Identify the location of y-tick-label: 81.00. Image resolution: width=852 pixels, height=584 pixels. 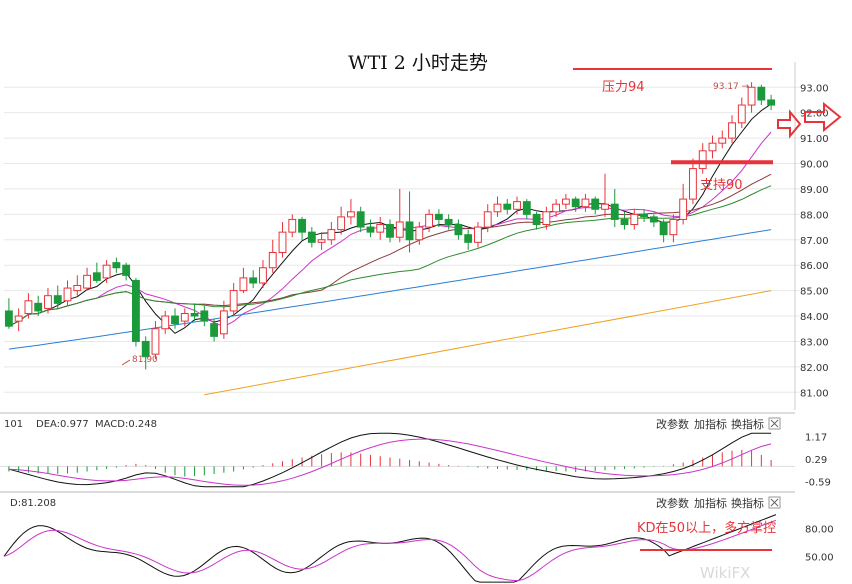
(814, 393).